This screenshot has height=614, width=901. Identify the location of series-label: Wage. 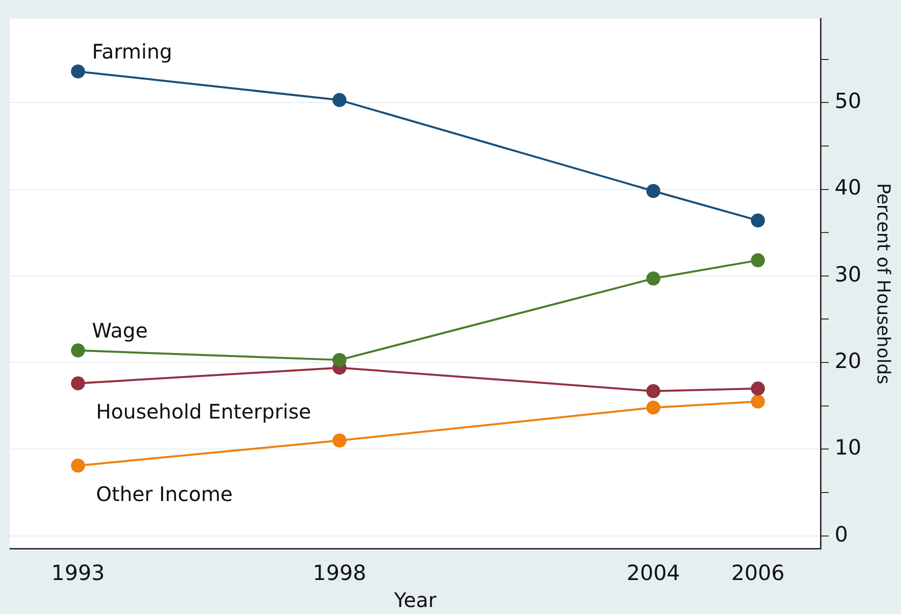
(120, 330).